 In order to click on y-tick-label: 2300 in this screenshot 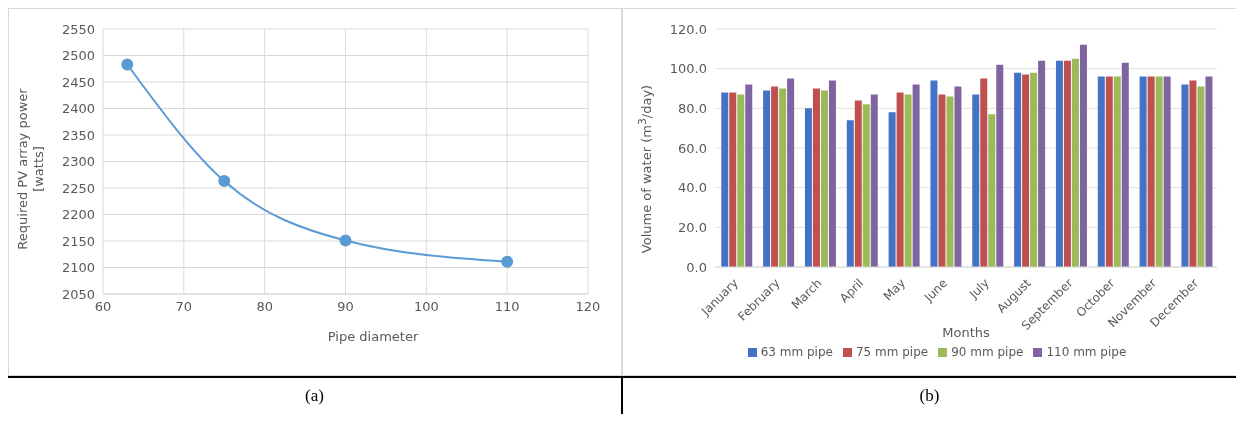, I will do `click(78, 162)`.